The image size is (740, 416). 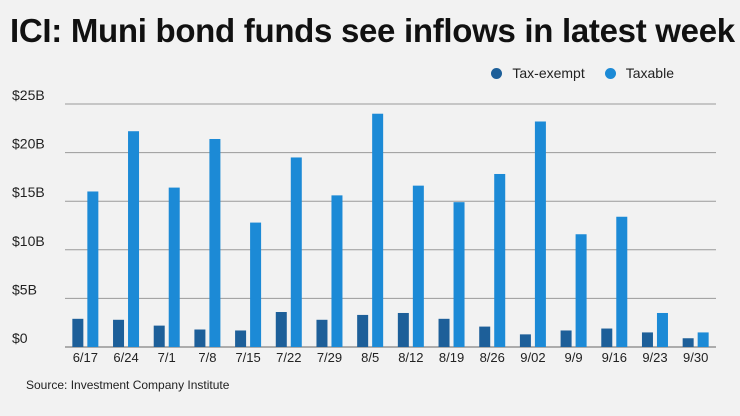 What do you see at coordinates (654, 357) in the screenshot?
I see `x-tick-label: 9/23` at bounding box center [654, 357].